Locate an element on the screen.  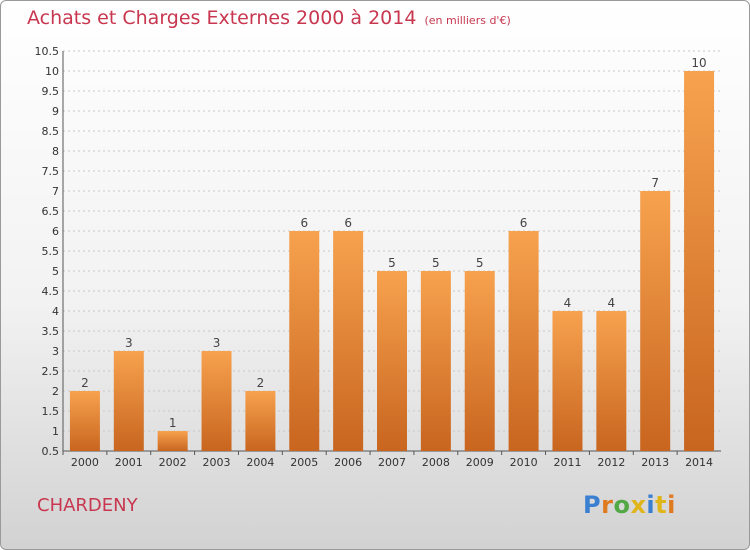
value-label-2014: 10 is located at coordinates (698, 63).